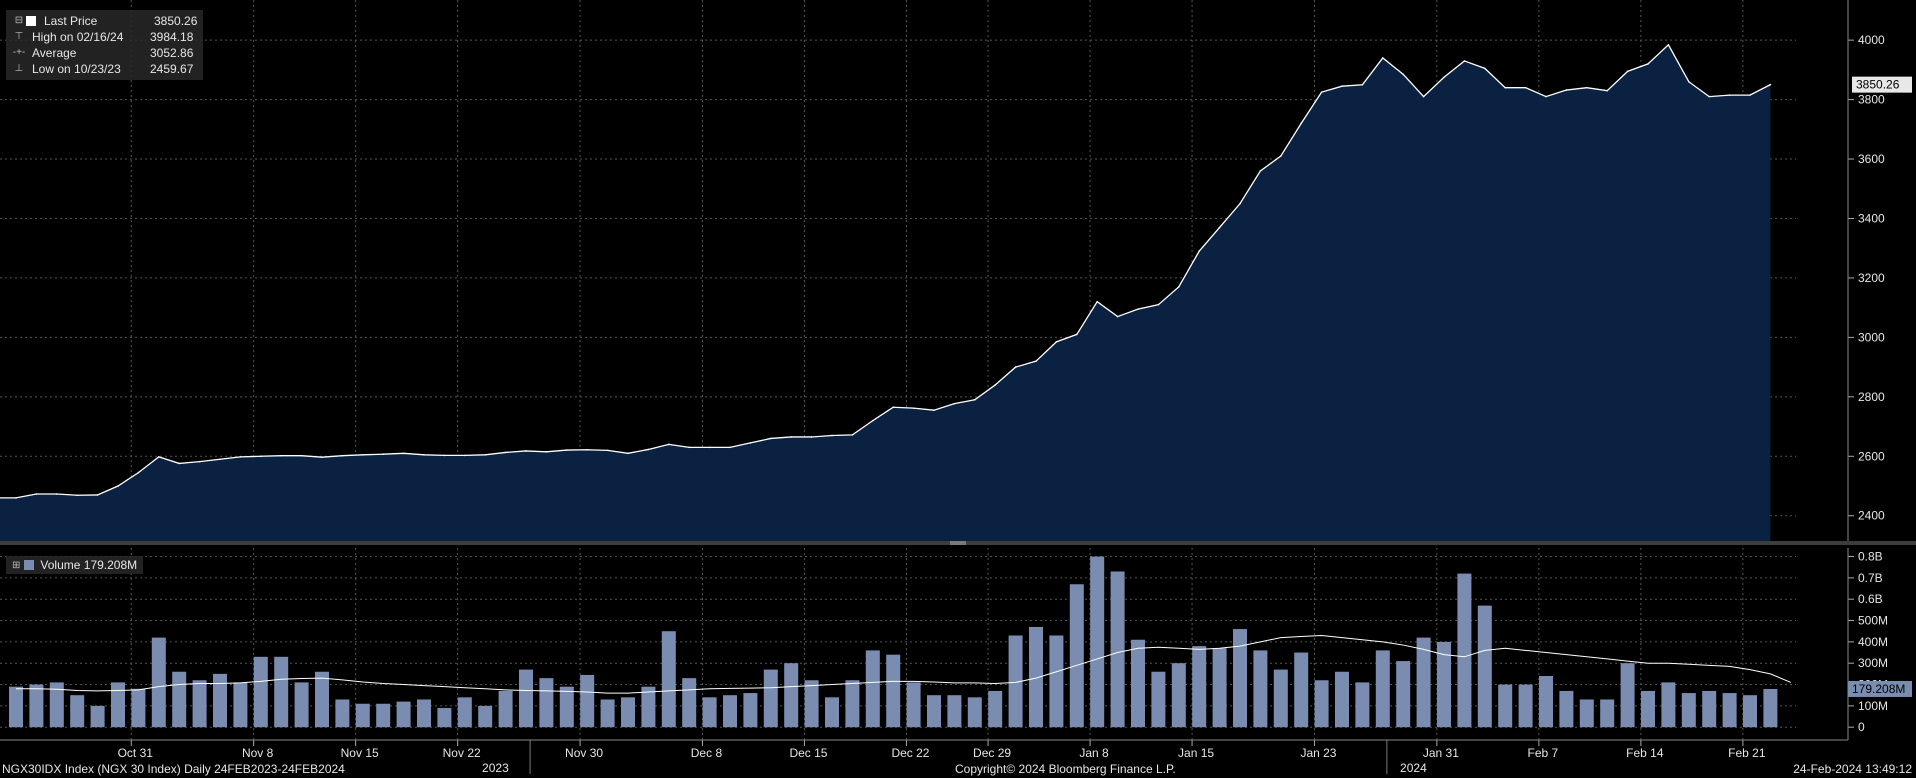 This screenshot has width=1916, height=778. Describe the element at coordinates (1747, 753) in the screenshot. I see `x-tick-label: Feb 21` at that location.